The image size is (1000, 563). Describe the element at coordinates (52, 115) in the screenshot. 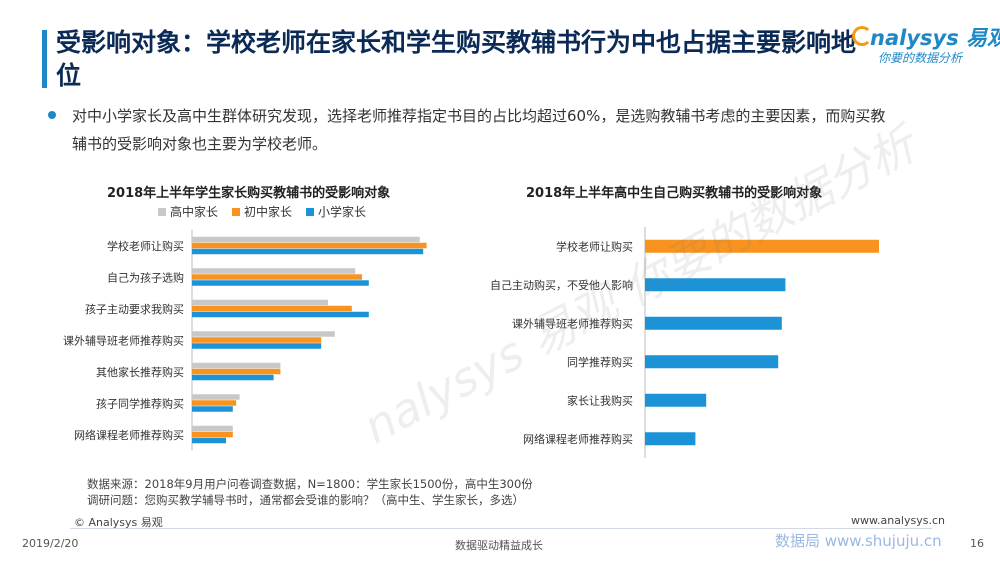

I see `bullet-dot-icon` at that location.